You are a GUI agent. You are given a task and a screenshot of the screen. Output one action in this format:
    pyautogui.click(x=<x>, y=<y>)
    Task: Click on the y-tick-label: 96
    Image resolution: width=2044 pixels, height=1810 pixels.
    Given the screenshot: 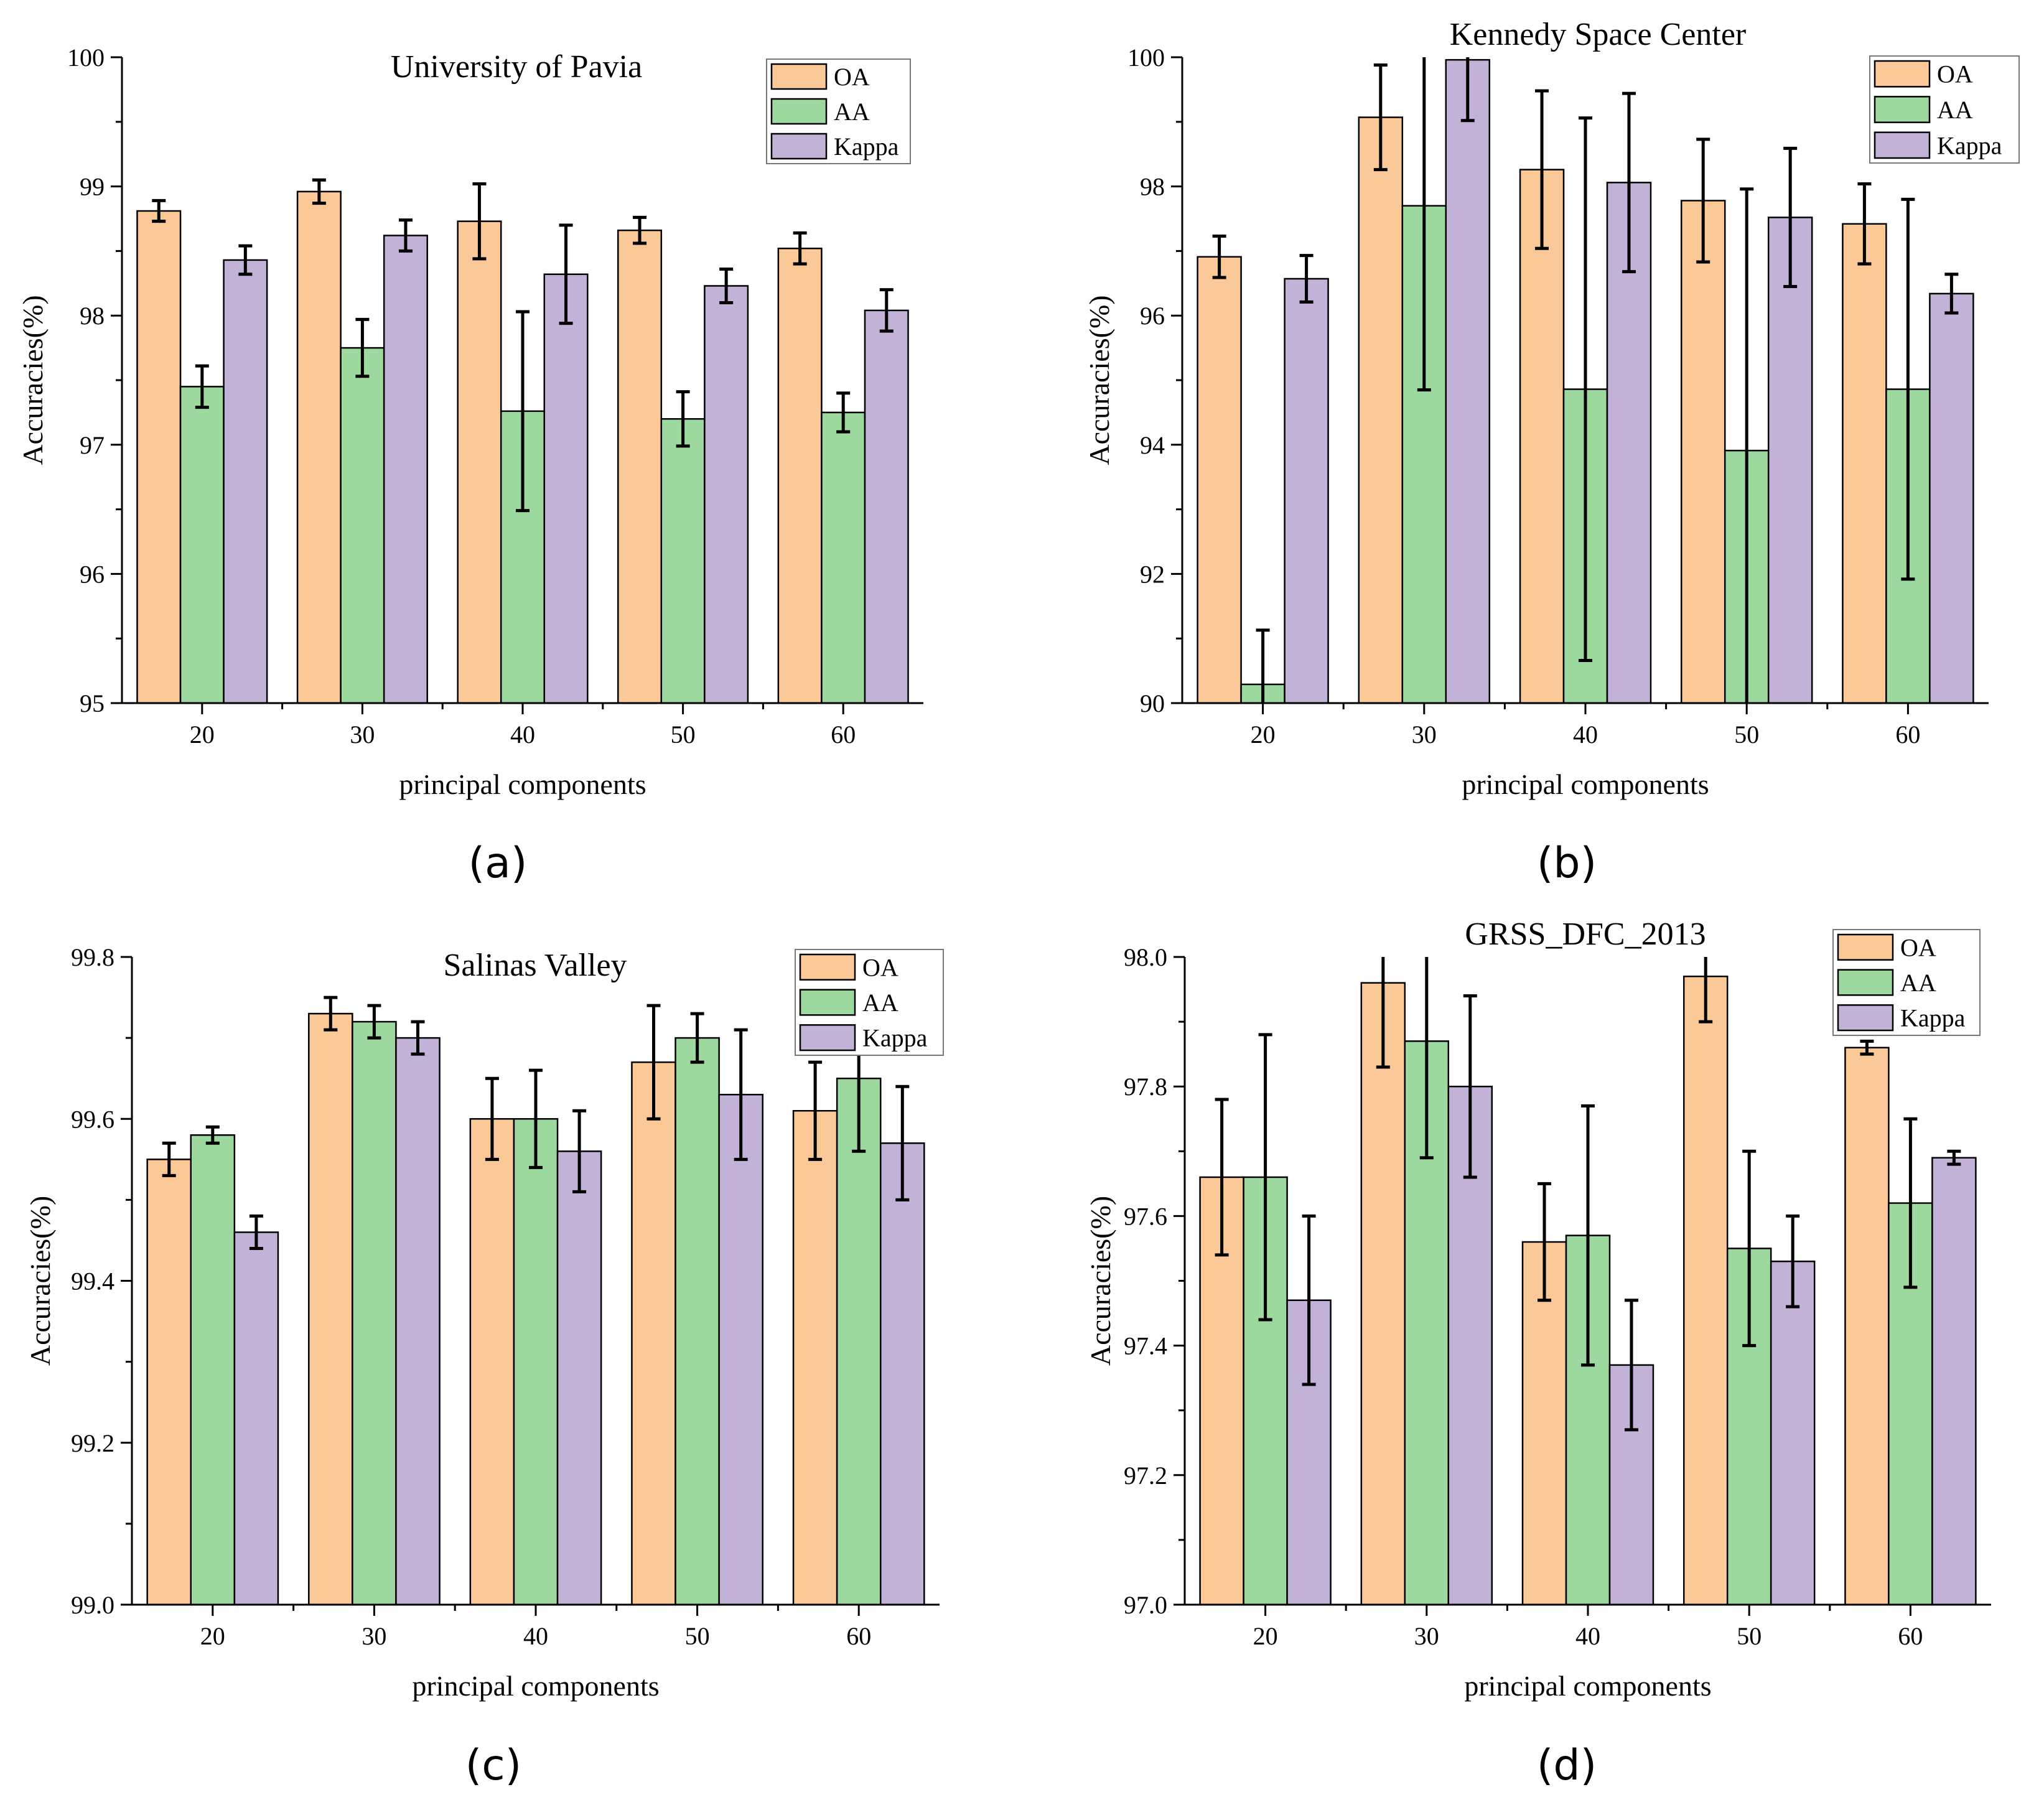 What is the action you would take?
    pyautogui.click(x=1152, y=316)
    